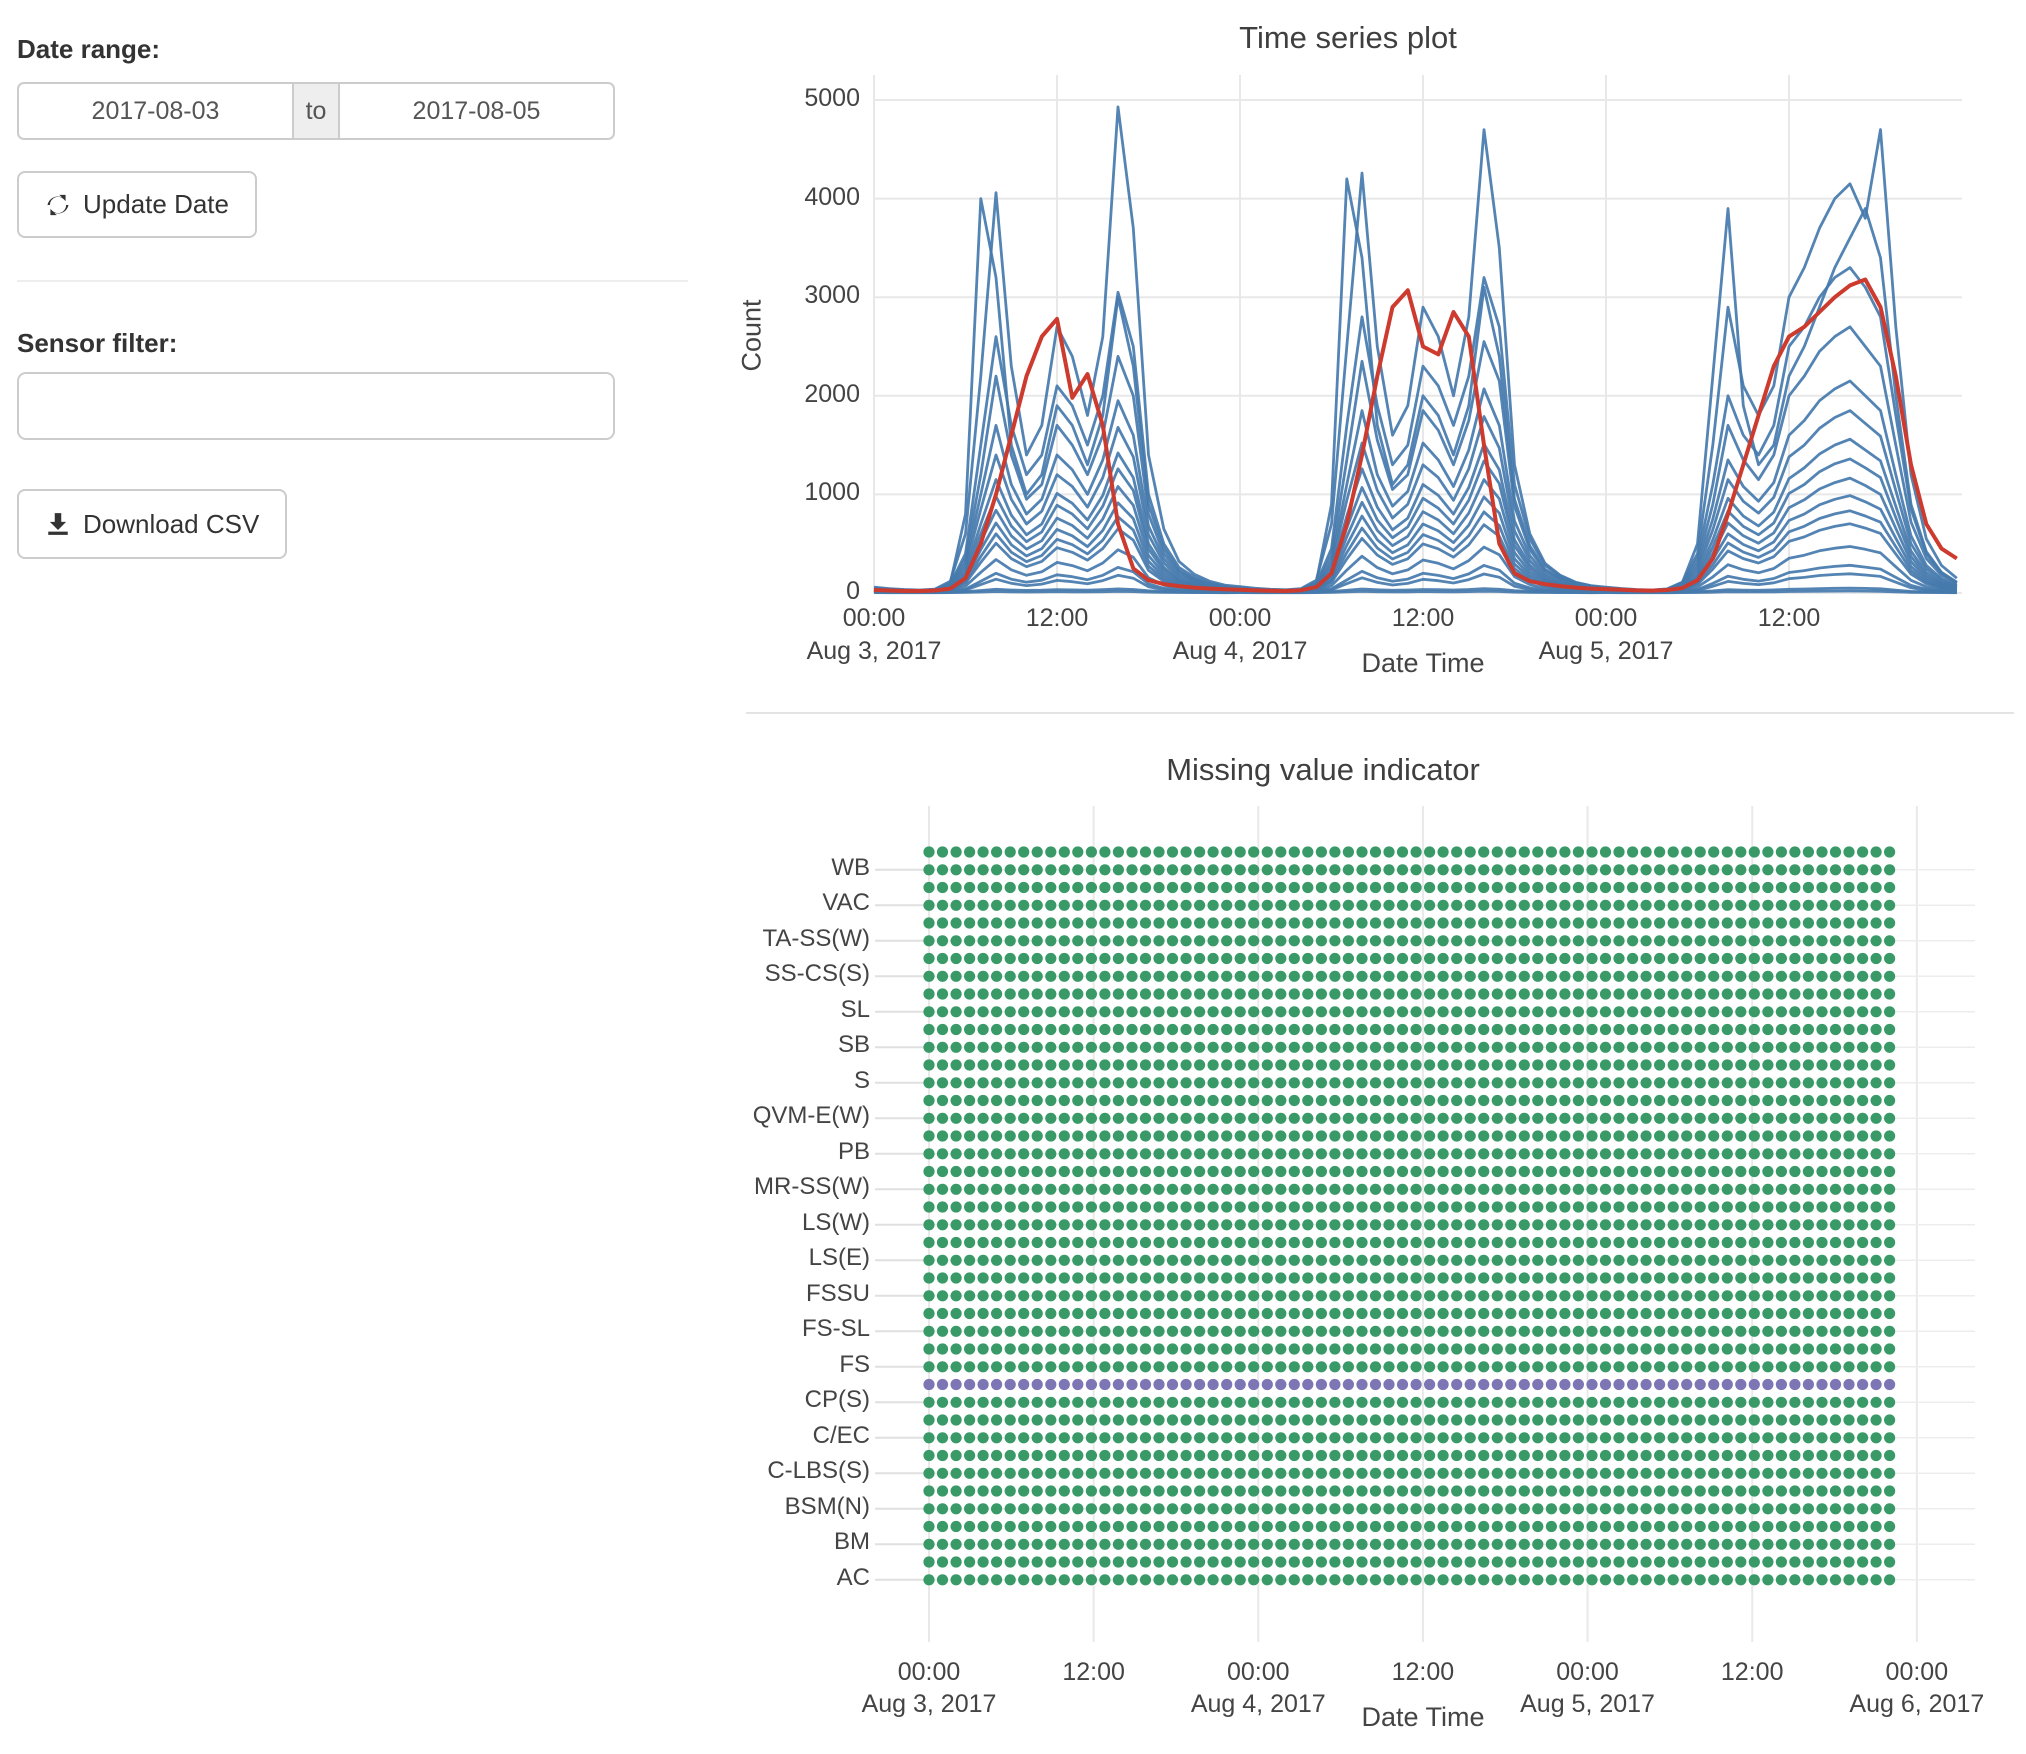 The image size is (2026, 1754). What do you see at coordinates (1752, 1672) in the screenshot?
I see `mv-x-tick-time: 12:00` at bounding box center [1752, 1672].